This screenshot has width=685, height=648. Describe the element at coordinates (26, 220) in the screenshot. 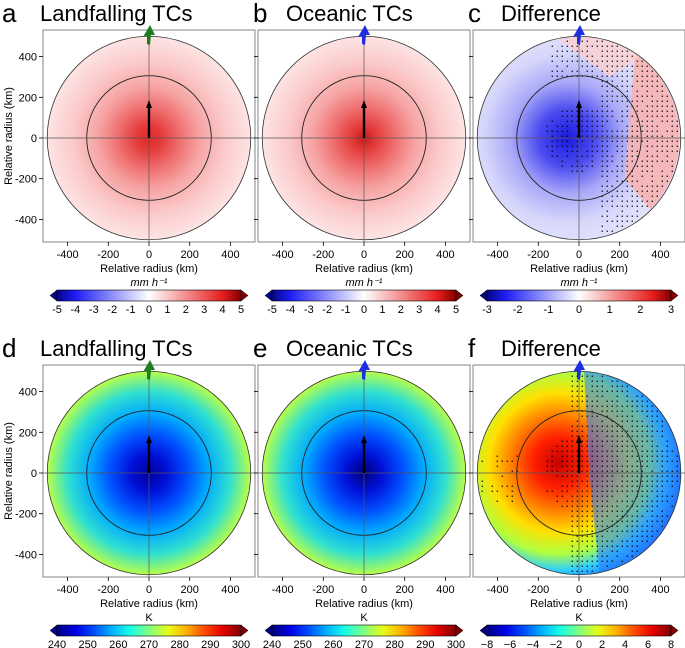

I see `y-tick-label: -400` at that location.